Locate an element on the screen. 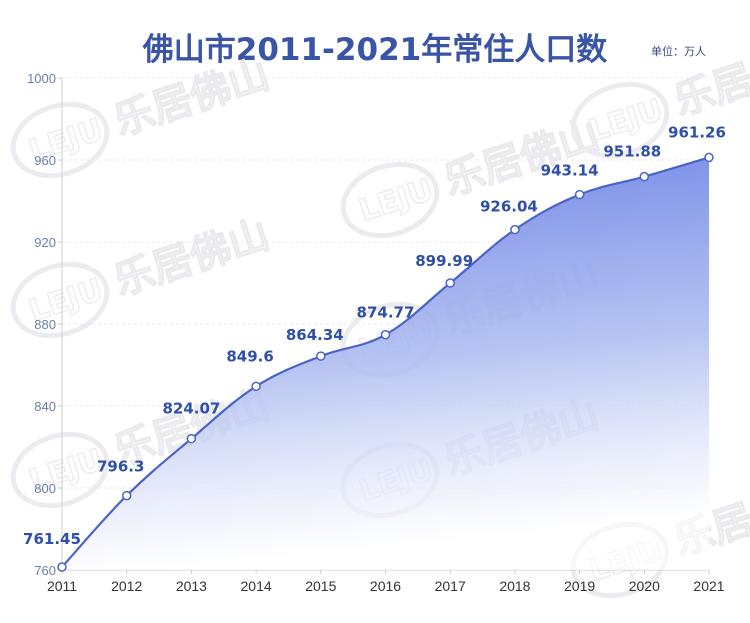  data-label: 943.14 is located at coordinates (570, 171).